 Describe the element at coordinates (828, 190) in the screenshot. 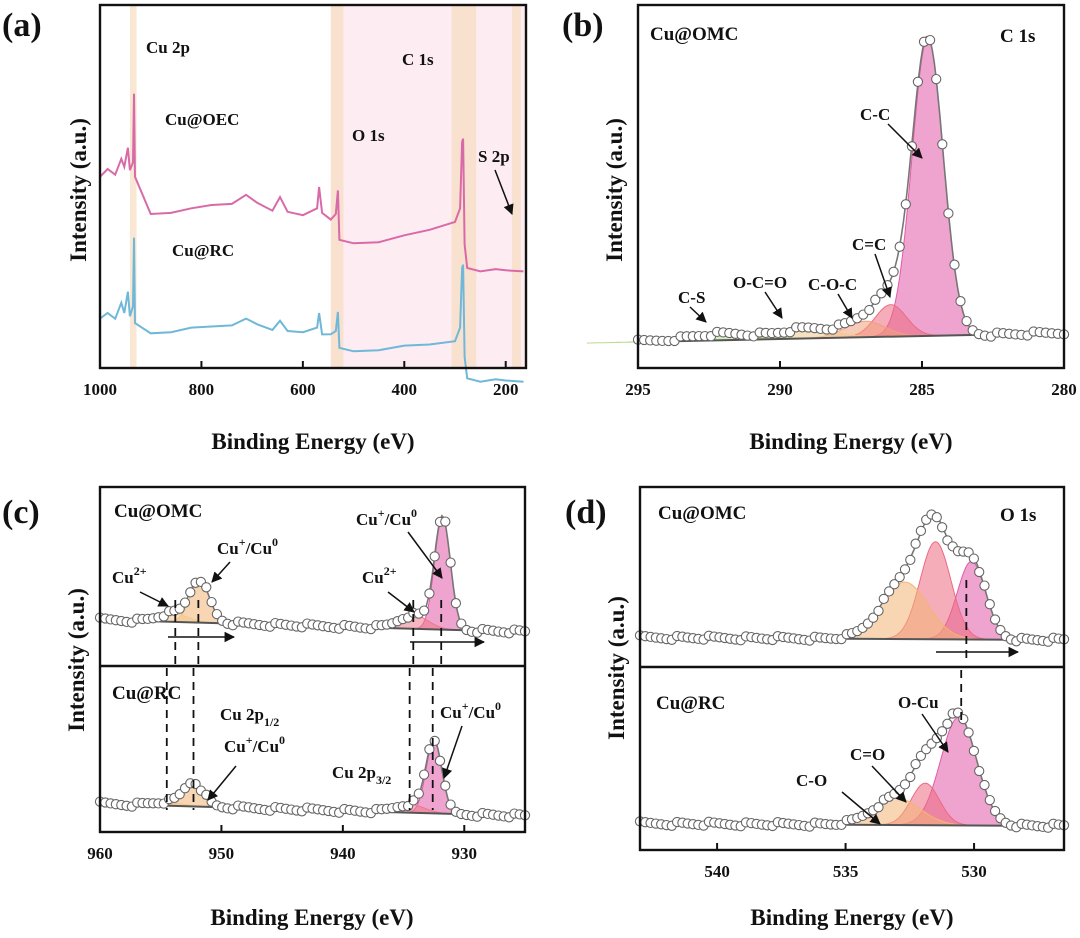

I see `b-fitted-peaks` at that location.